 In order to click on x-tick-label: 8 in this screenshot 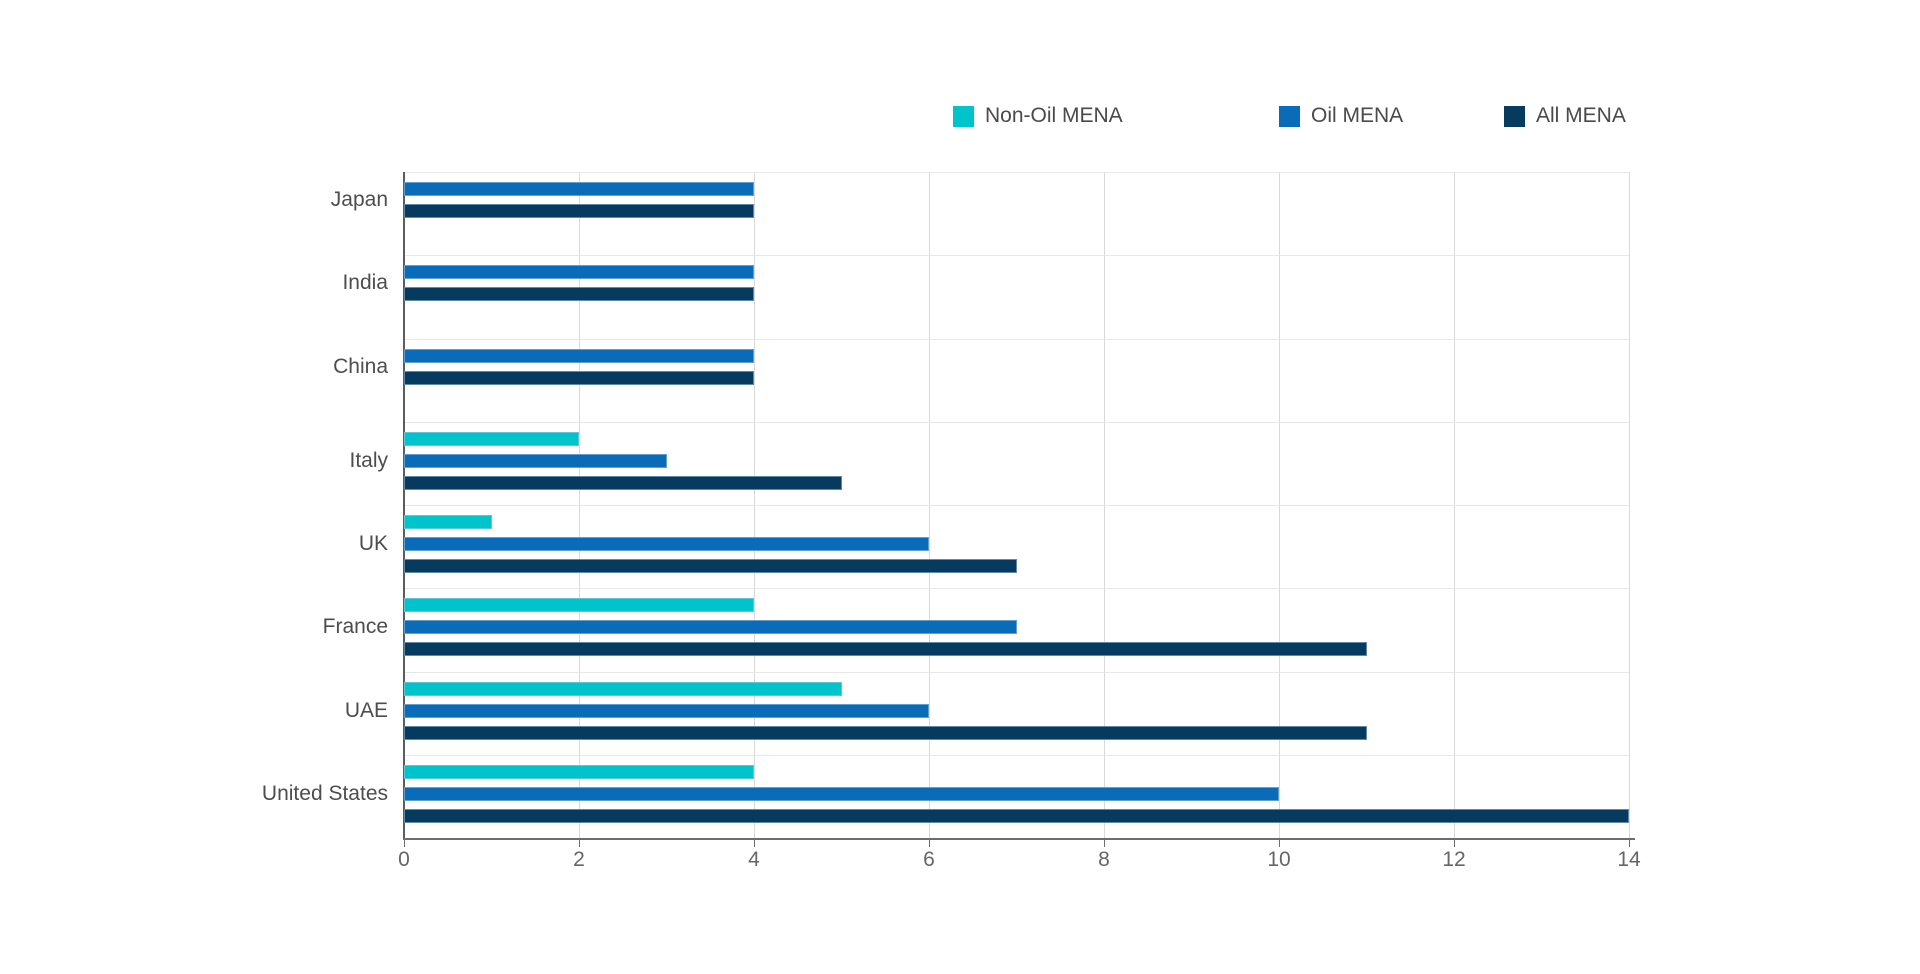, I will do `click(1104, 859)`.